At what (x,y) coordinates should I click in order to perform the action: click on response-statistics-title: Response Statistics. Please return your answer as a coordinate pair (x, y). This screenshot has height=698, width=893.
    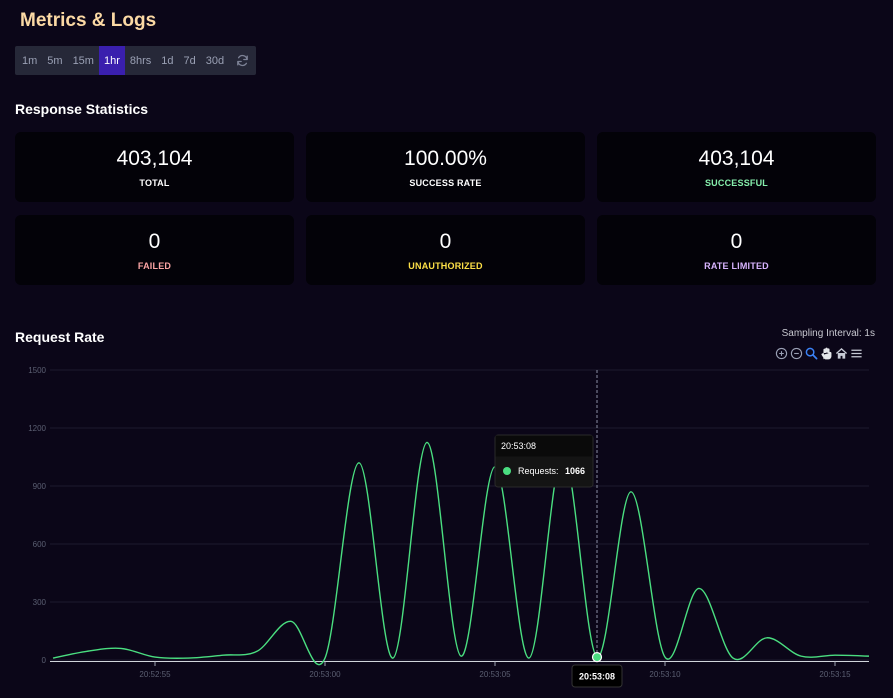
    Looking at the image, I should click on (82, 109).